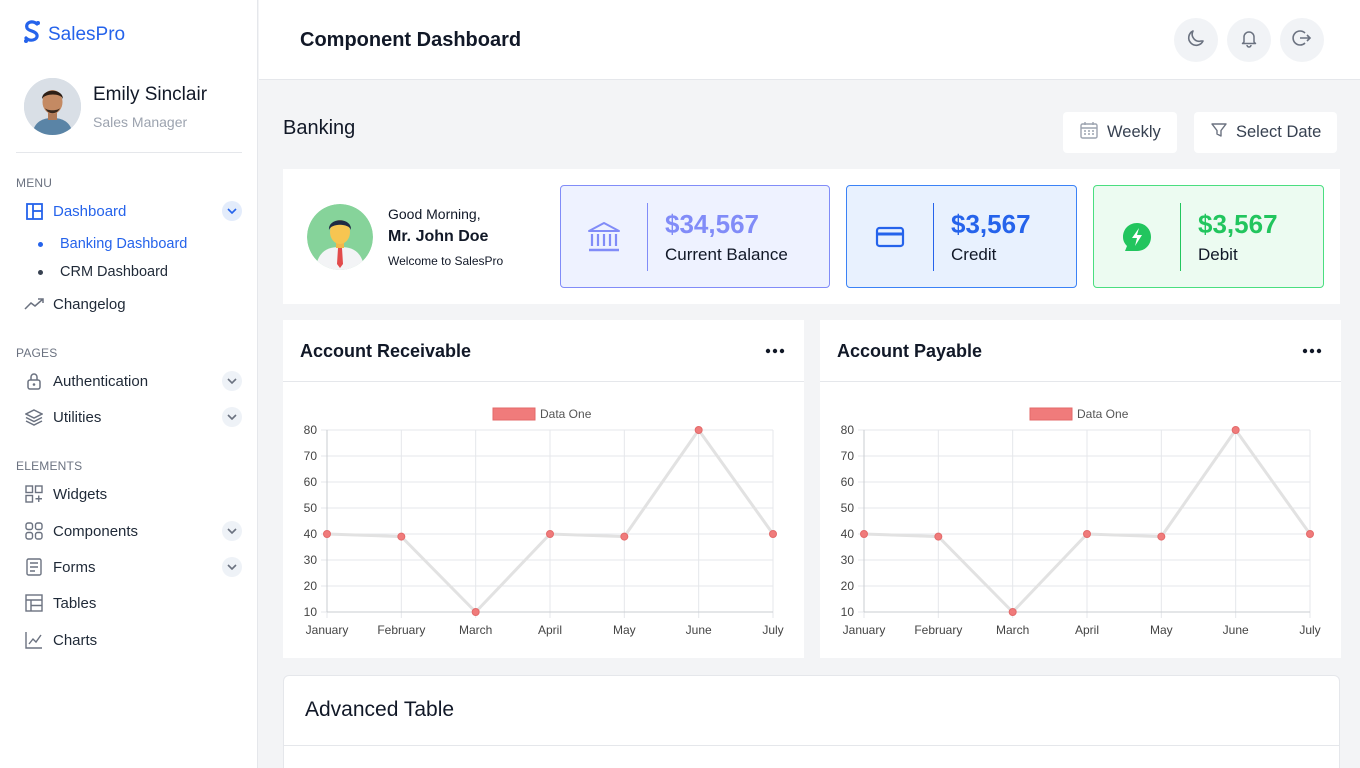 Image resolution: width=1360 pixels, height=768 pixels. Describe the element at coordinates (446, 261) in the screenshot. I see `greeting-message: Welcome to SalesPro` at that location.